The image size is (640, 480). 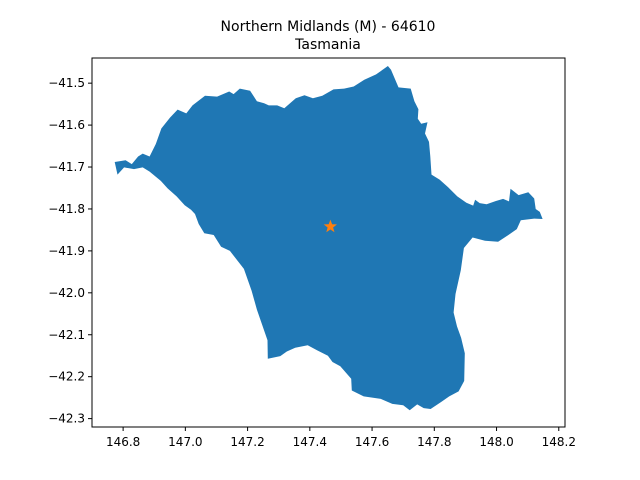 I want to click on x-tick-label: 147.4, so click(x=310, y=442).